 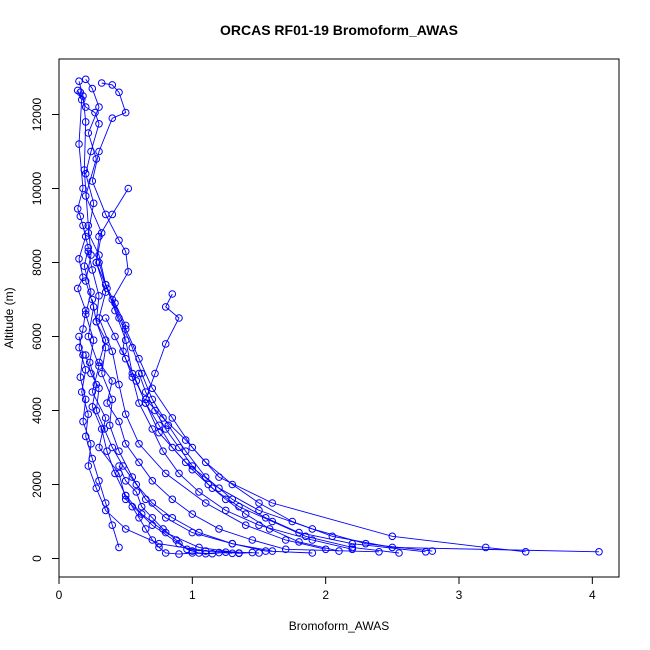 What do you see at coordinates (37, 188) in the screenshot?
I see `y-tick-label: 10000` at bounding box center [37, 188].